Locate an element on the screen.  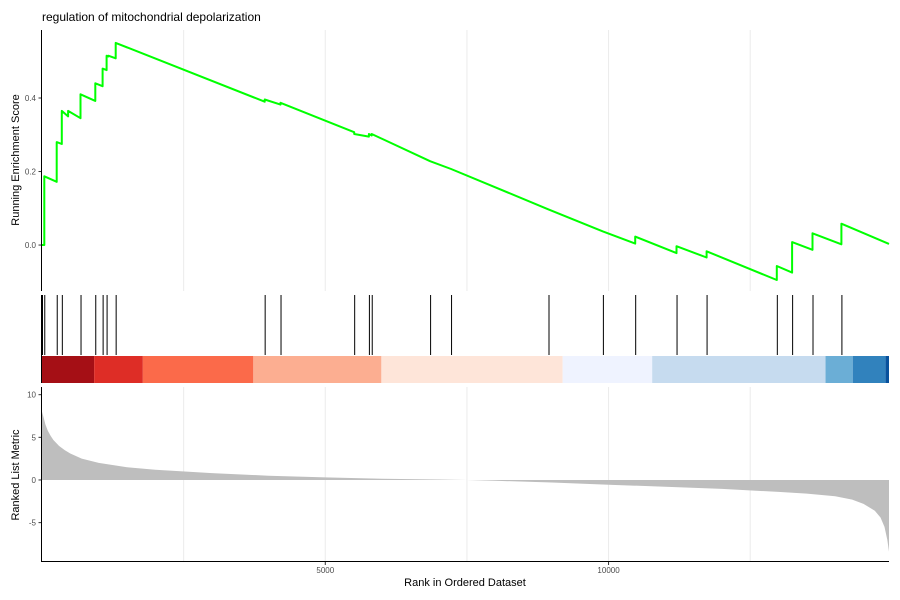
running-score-y-ticks: 0.0 0.2 0.4 is located at coordinates (33, 172).